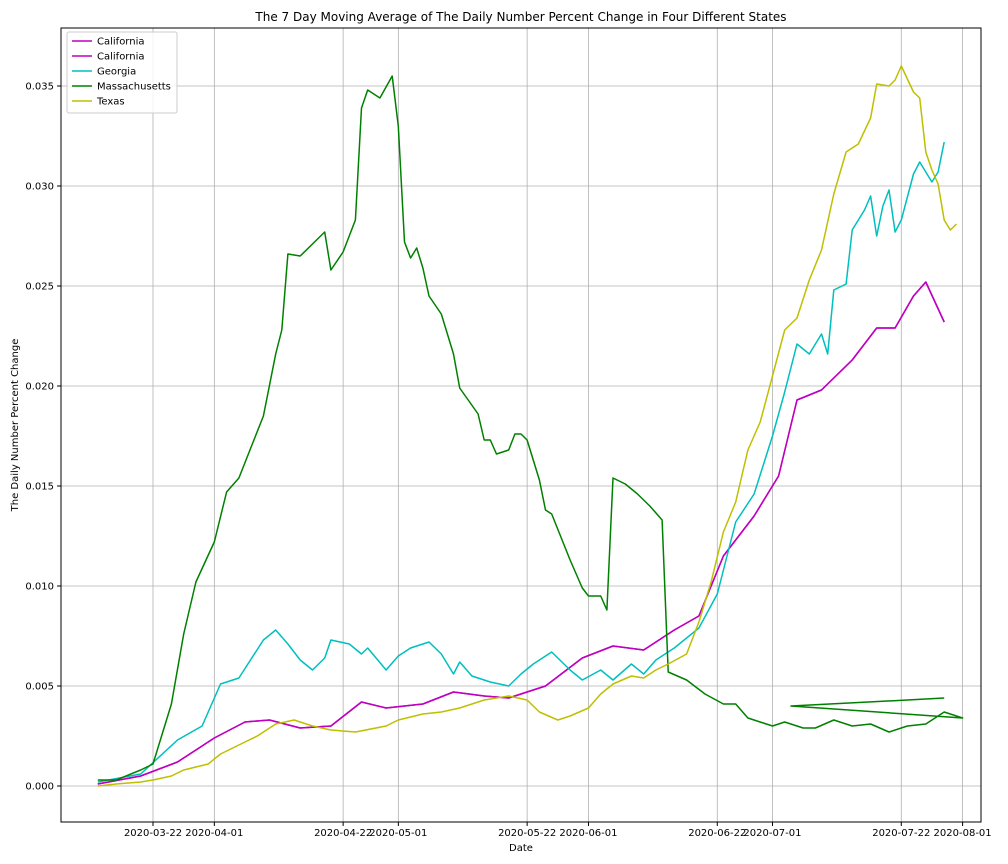  Describe the element at coordinates (39, 87) in the screenshot. I see `y-tick-label: 0.035` at that location.